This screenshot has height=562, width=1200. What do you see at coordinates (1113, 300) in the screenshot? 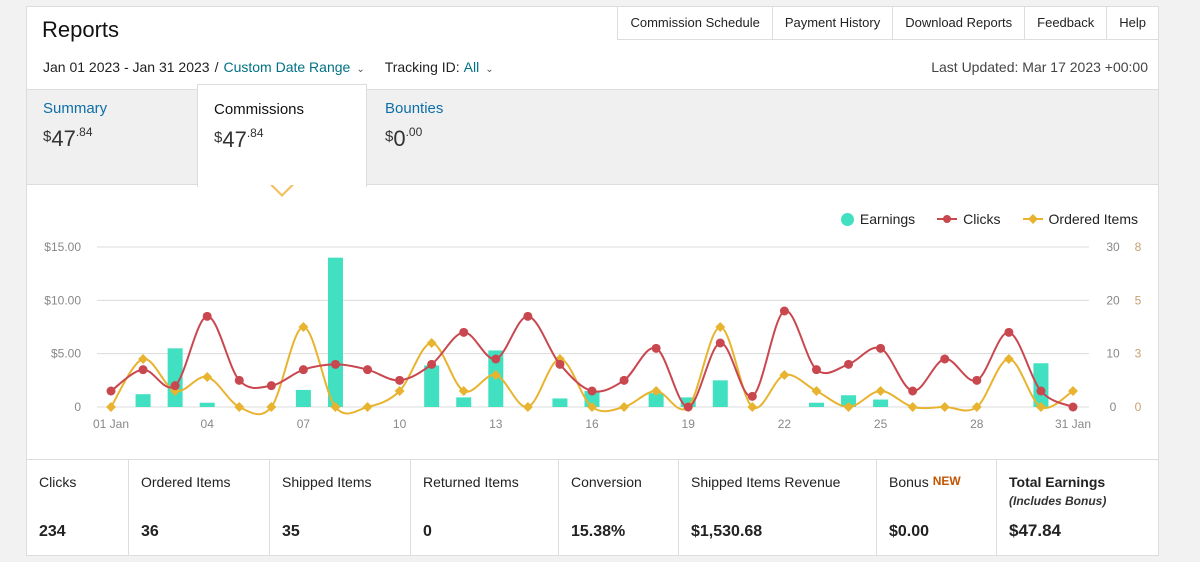
I see `y-mid-tick-label: 20` at bounding box center [1113, 300].